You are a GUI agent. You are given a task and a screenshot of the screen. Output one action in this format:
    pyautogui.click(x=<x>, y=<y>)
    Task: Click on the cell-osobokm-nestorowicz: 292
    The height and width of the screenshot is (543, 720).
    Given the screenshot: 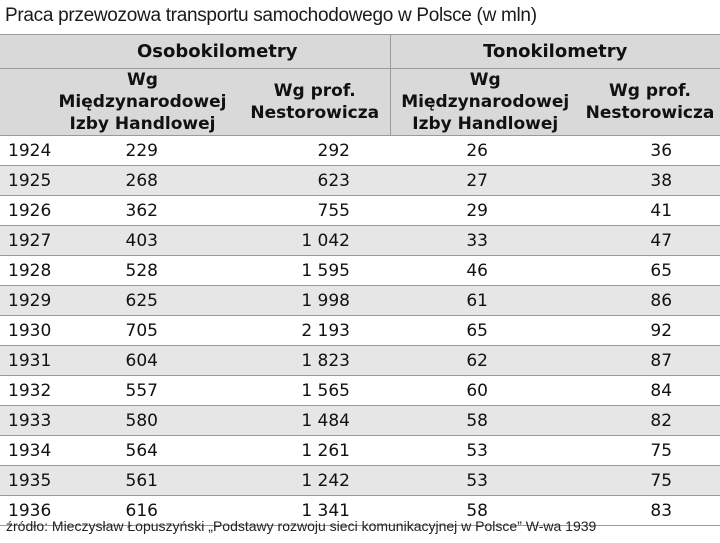 What is the action you would take?
    pyautogui.click(x=315, y=150)
    